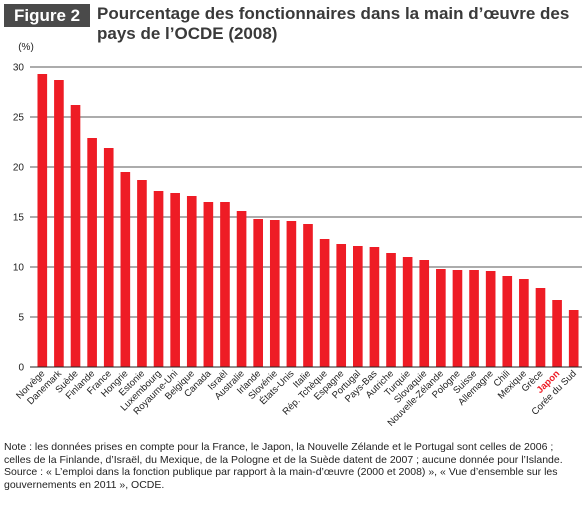 The height and width of the screenshot is (508, 584). What do you see at coordinates (19, 68) in the screenshot?
I see `y-tick-label: 30` at bounding box center [19, 68].